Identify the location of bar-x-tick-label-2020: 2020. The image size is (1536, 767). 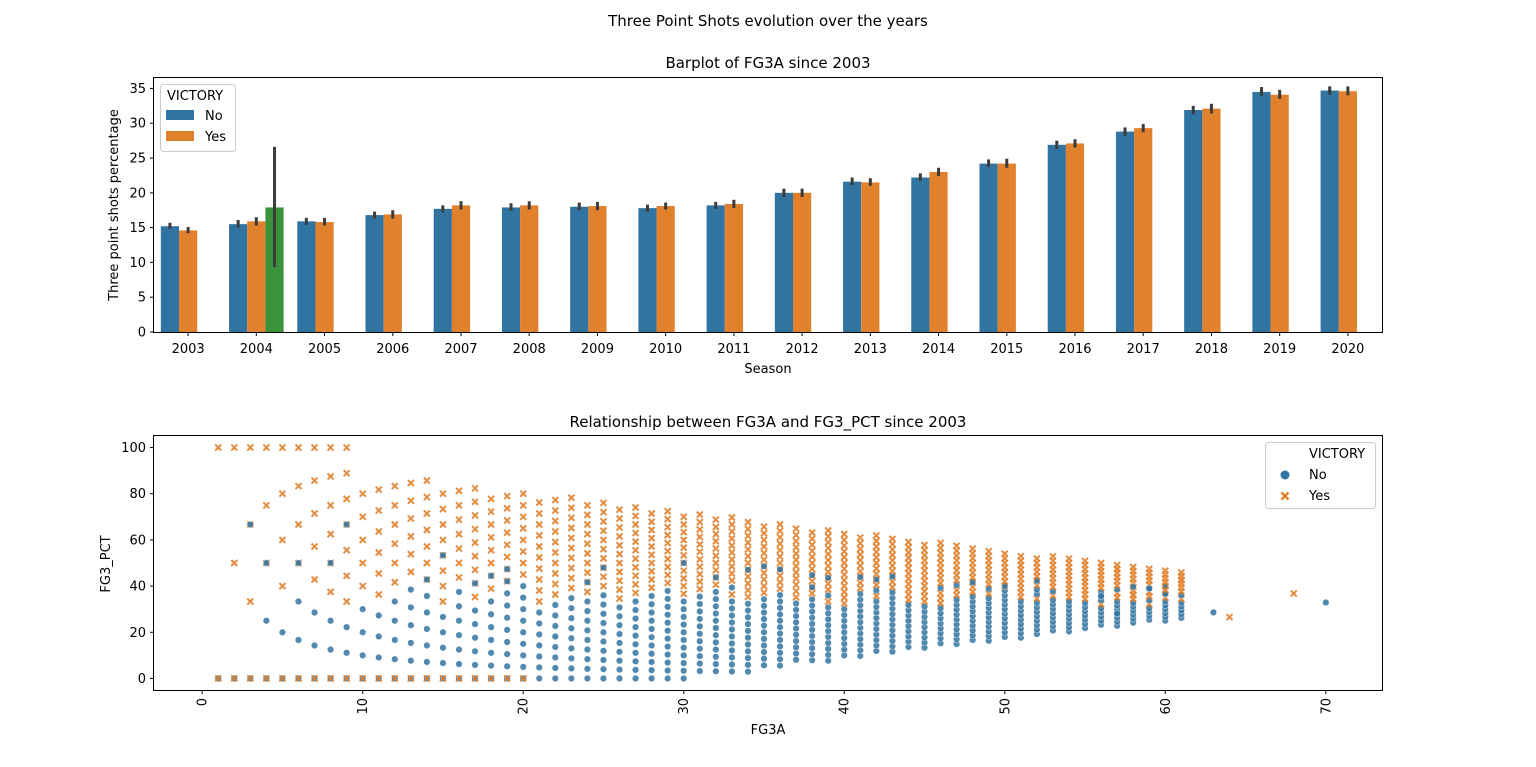
(1347, 349).